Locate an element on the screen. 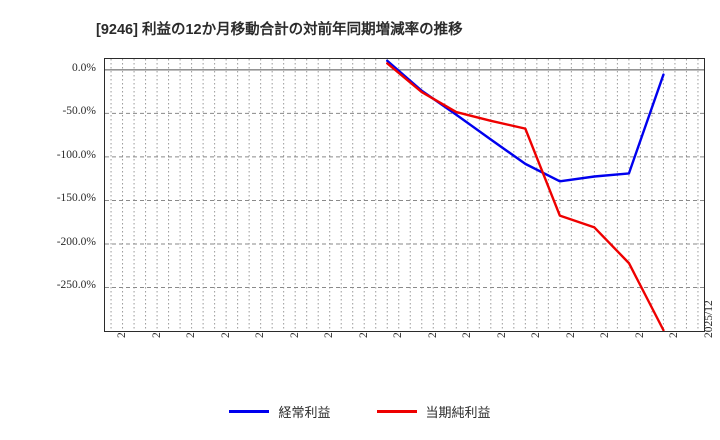 The width and height of the screenshot is (720, 440). legend-label: 当期純利益 is located at coordinates (458, 412).